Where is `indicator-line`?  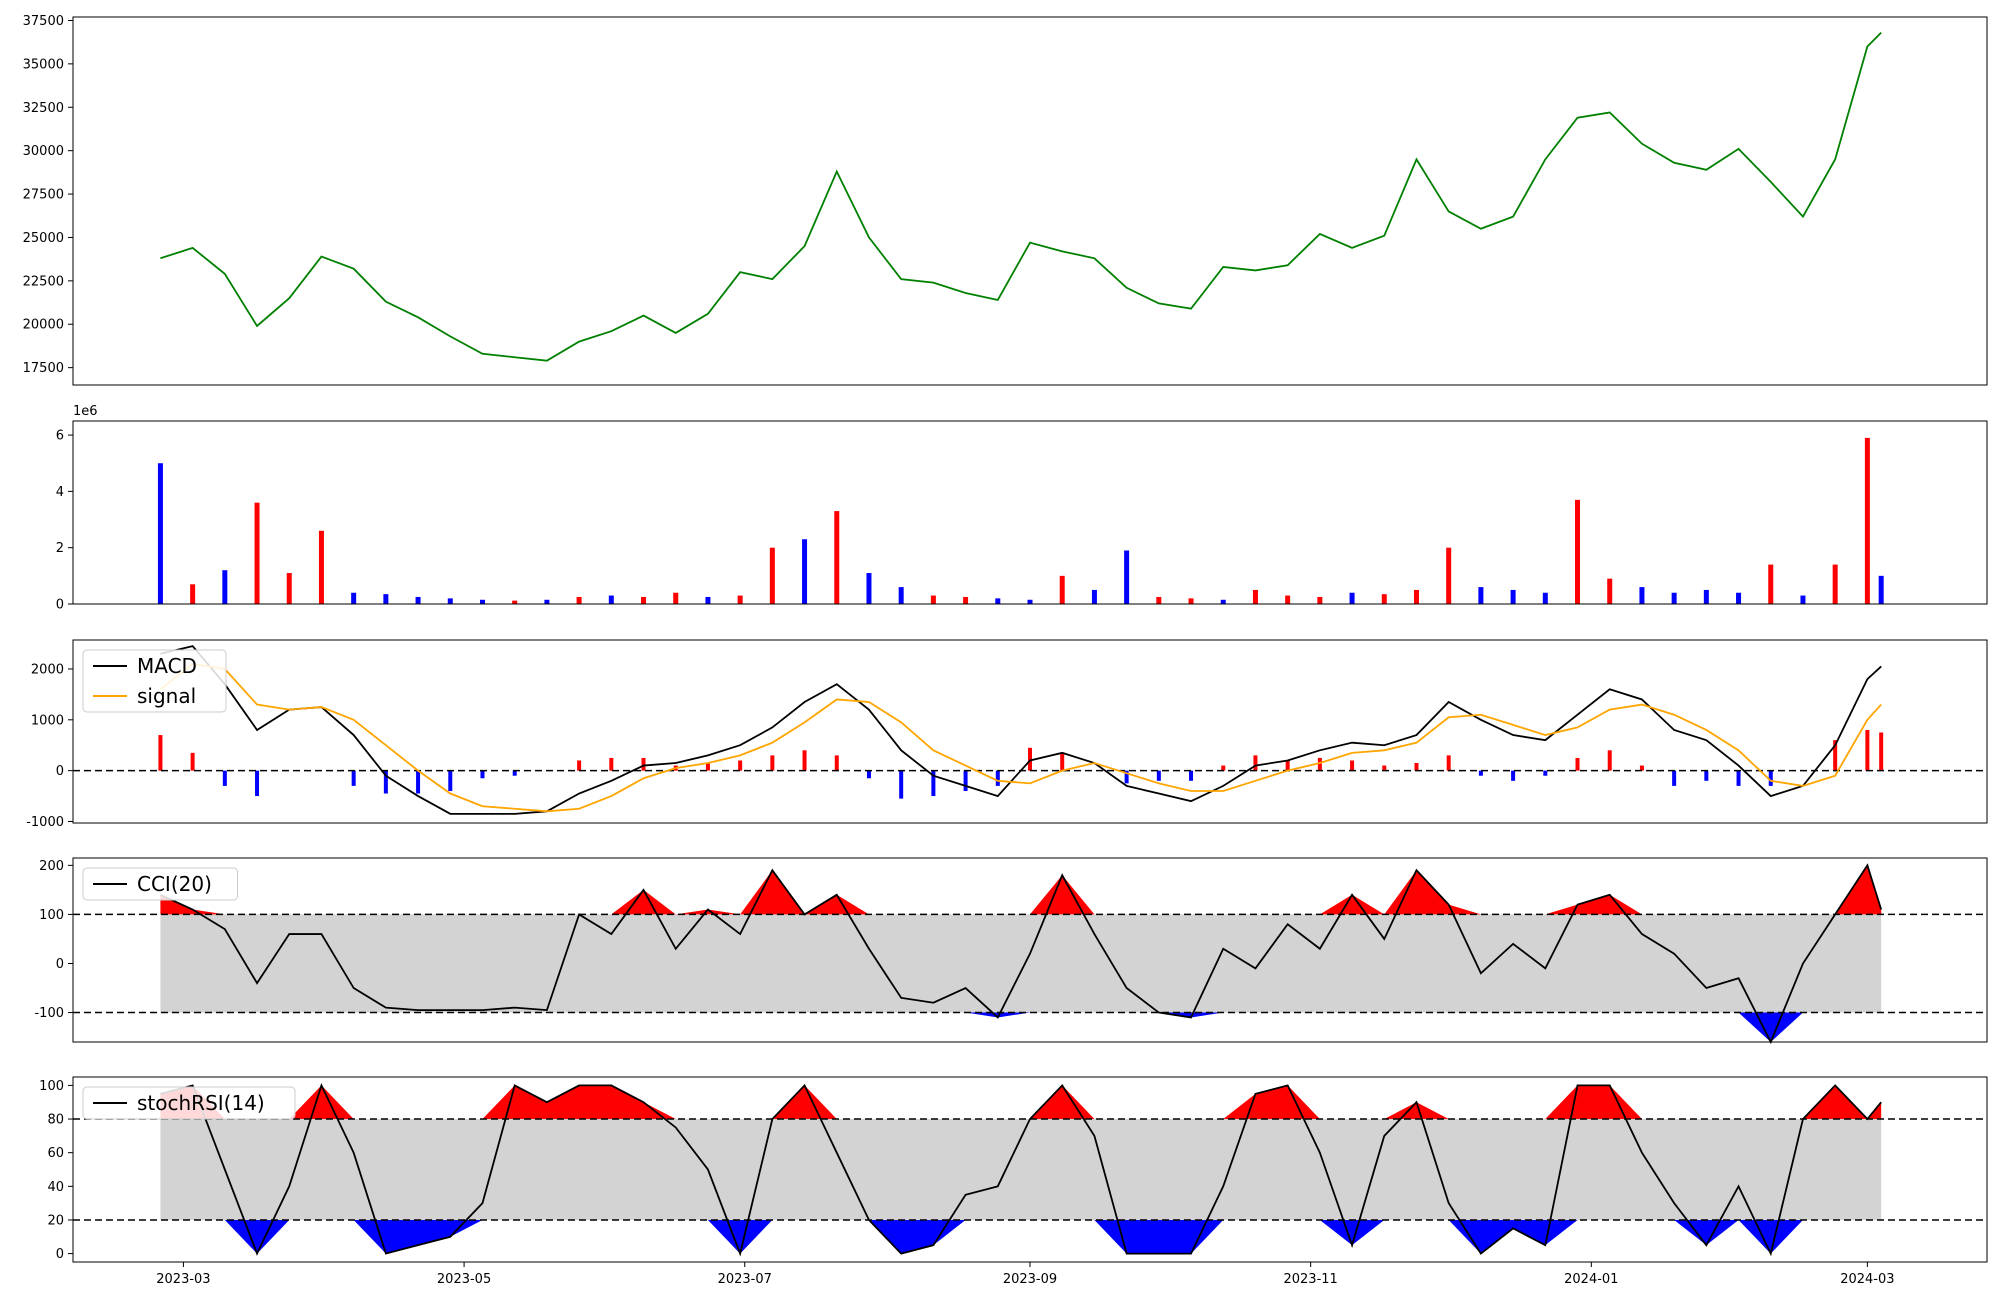 indicator-line is located at coordinates (1021, 1169).